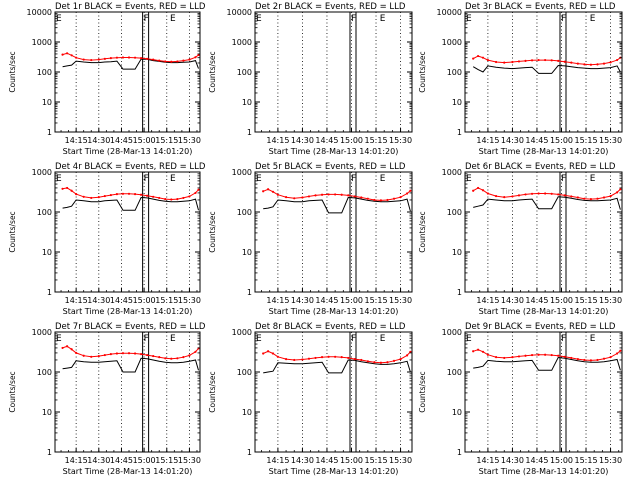 The image size is (640, 480). I want to click on panel-title: Det 1r BLACK = Events, RED = LLD, so click(130, 7).